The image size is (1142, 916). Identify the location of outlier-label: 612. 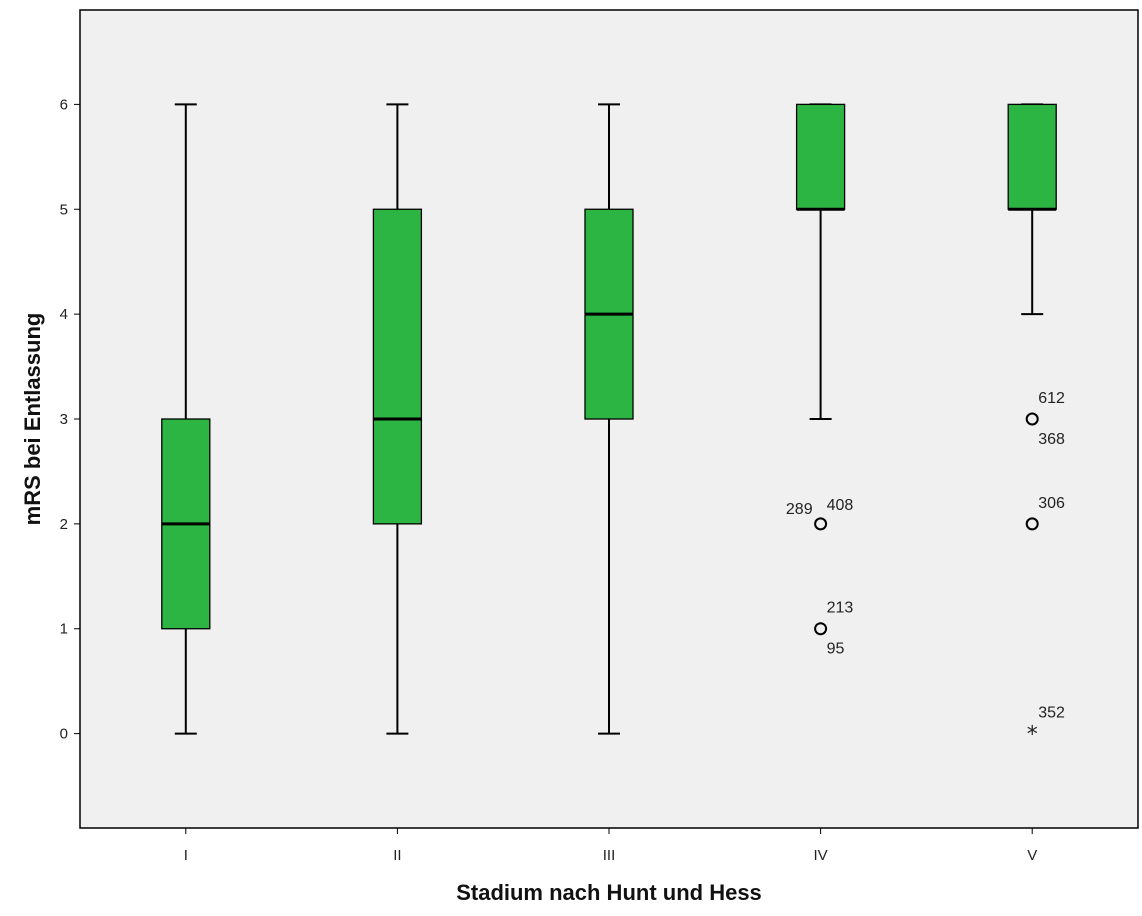
(1051, 398).